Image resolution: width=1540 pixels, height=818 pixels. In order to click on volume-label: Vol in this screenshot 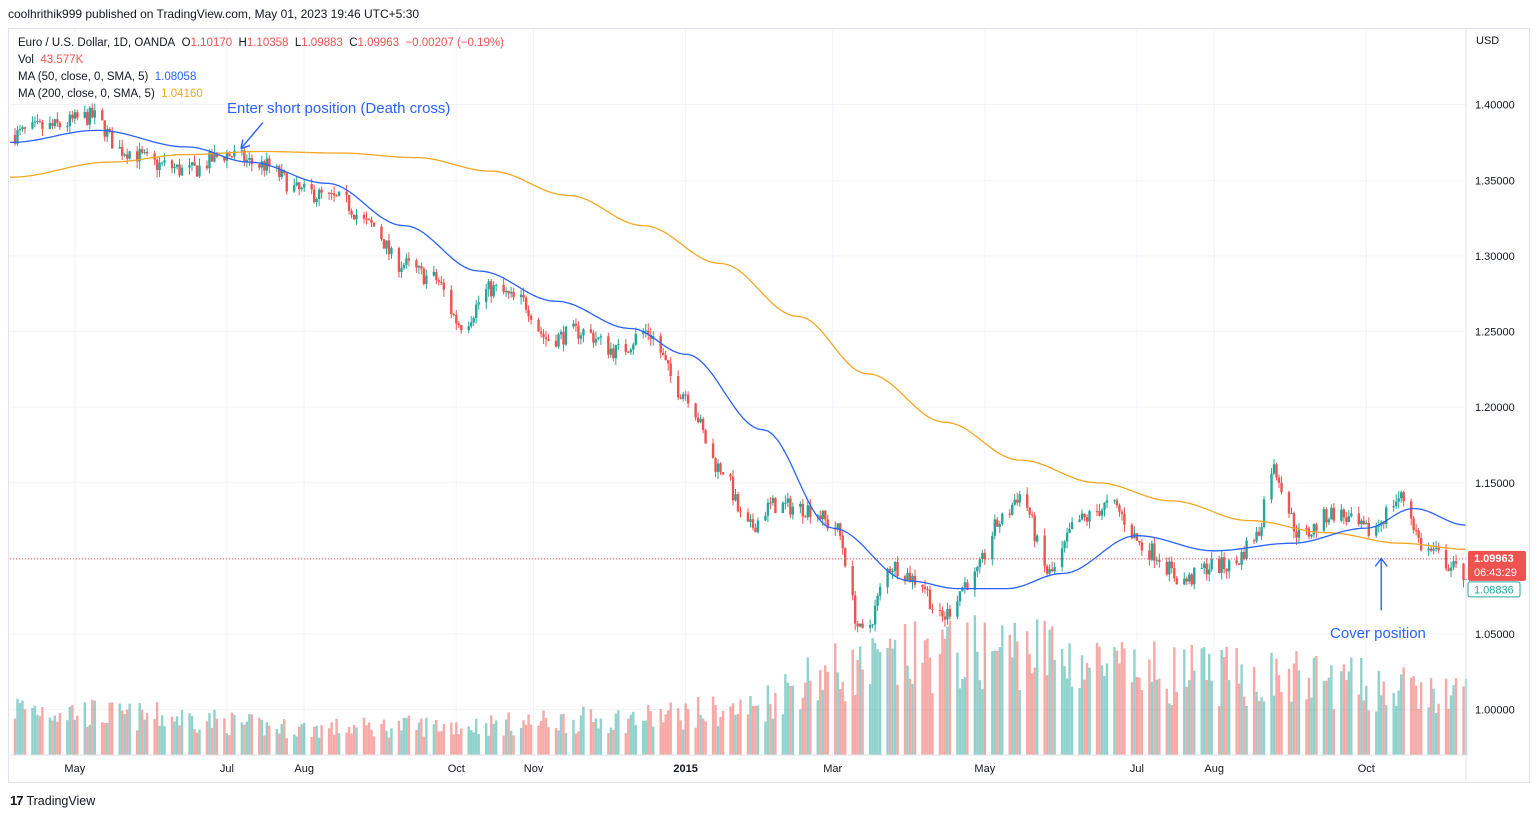, I will do `click(26, 60)`.